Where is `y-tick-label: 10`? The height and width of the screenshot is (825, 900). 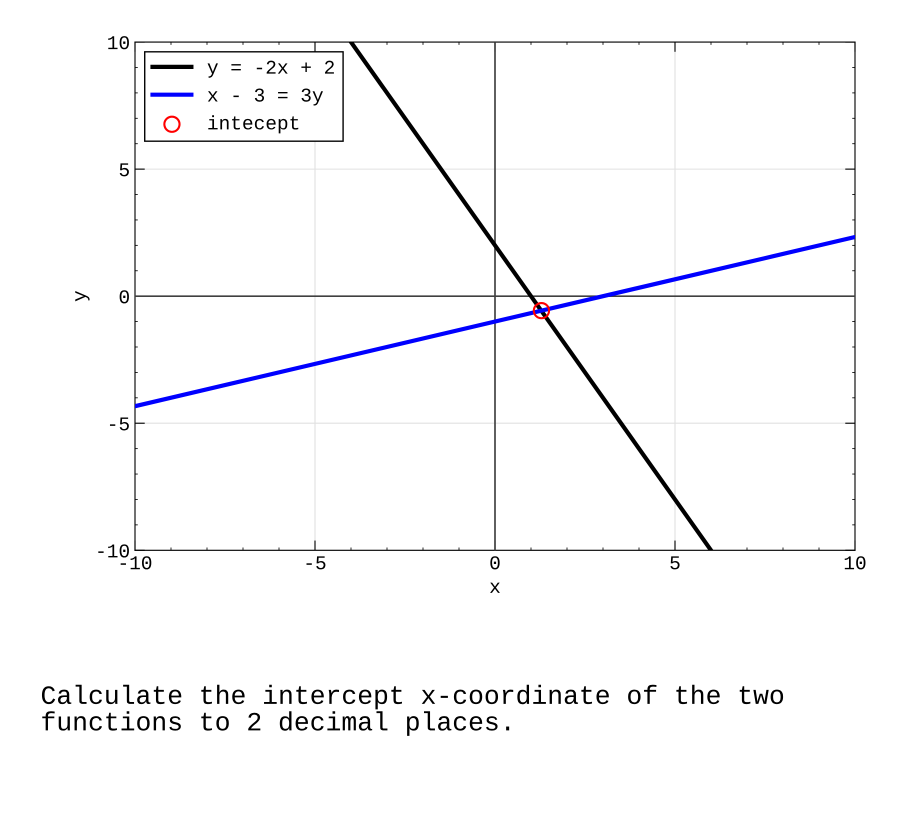
y-tick-label: 10 is located at coordinates (118, 43).